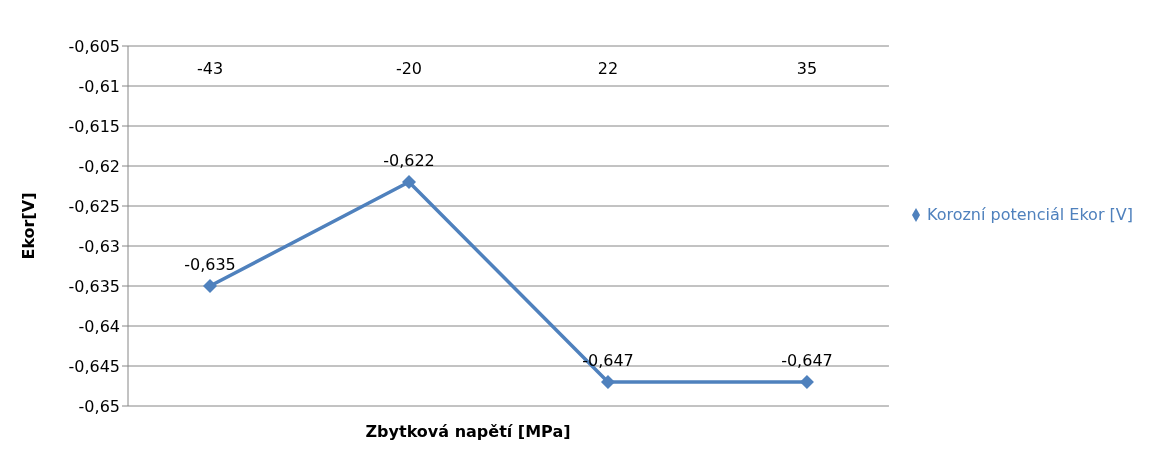 This screenshot has height=453, width=1161. Describe the element at coordinates (807, 360) in the screenshot. I see `data-label: -0,647` at that location.